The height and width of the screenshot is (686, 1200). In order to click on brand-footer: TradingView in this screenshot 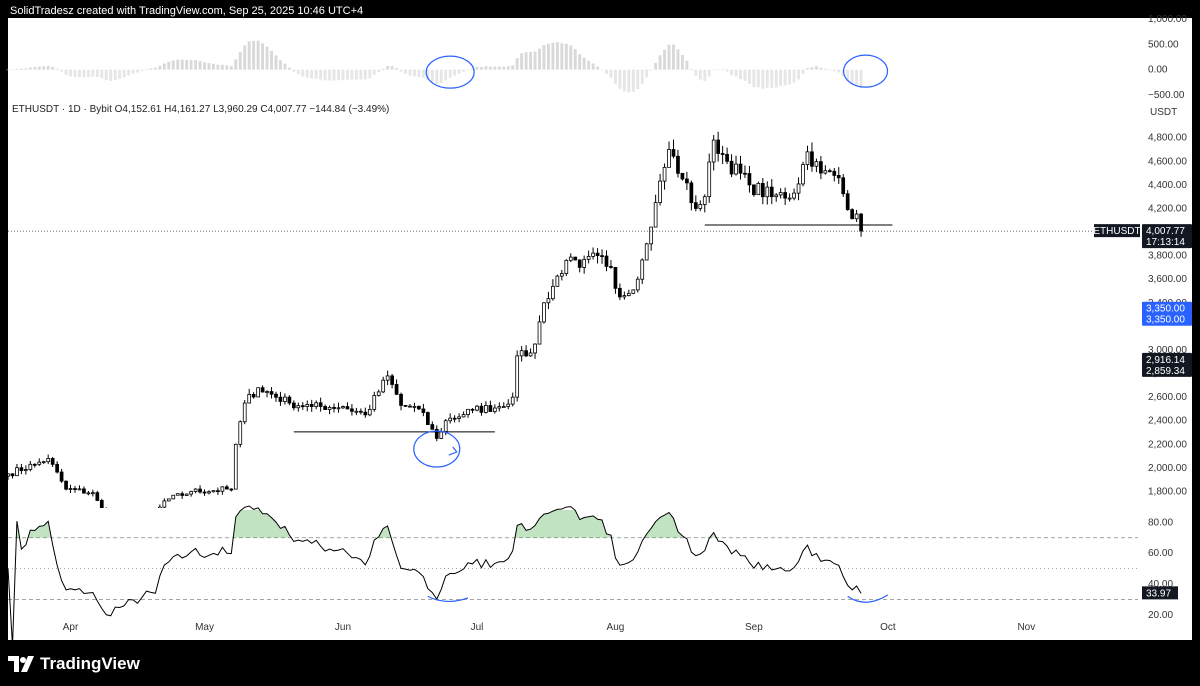, I will do `click(74, 664)`.